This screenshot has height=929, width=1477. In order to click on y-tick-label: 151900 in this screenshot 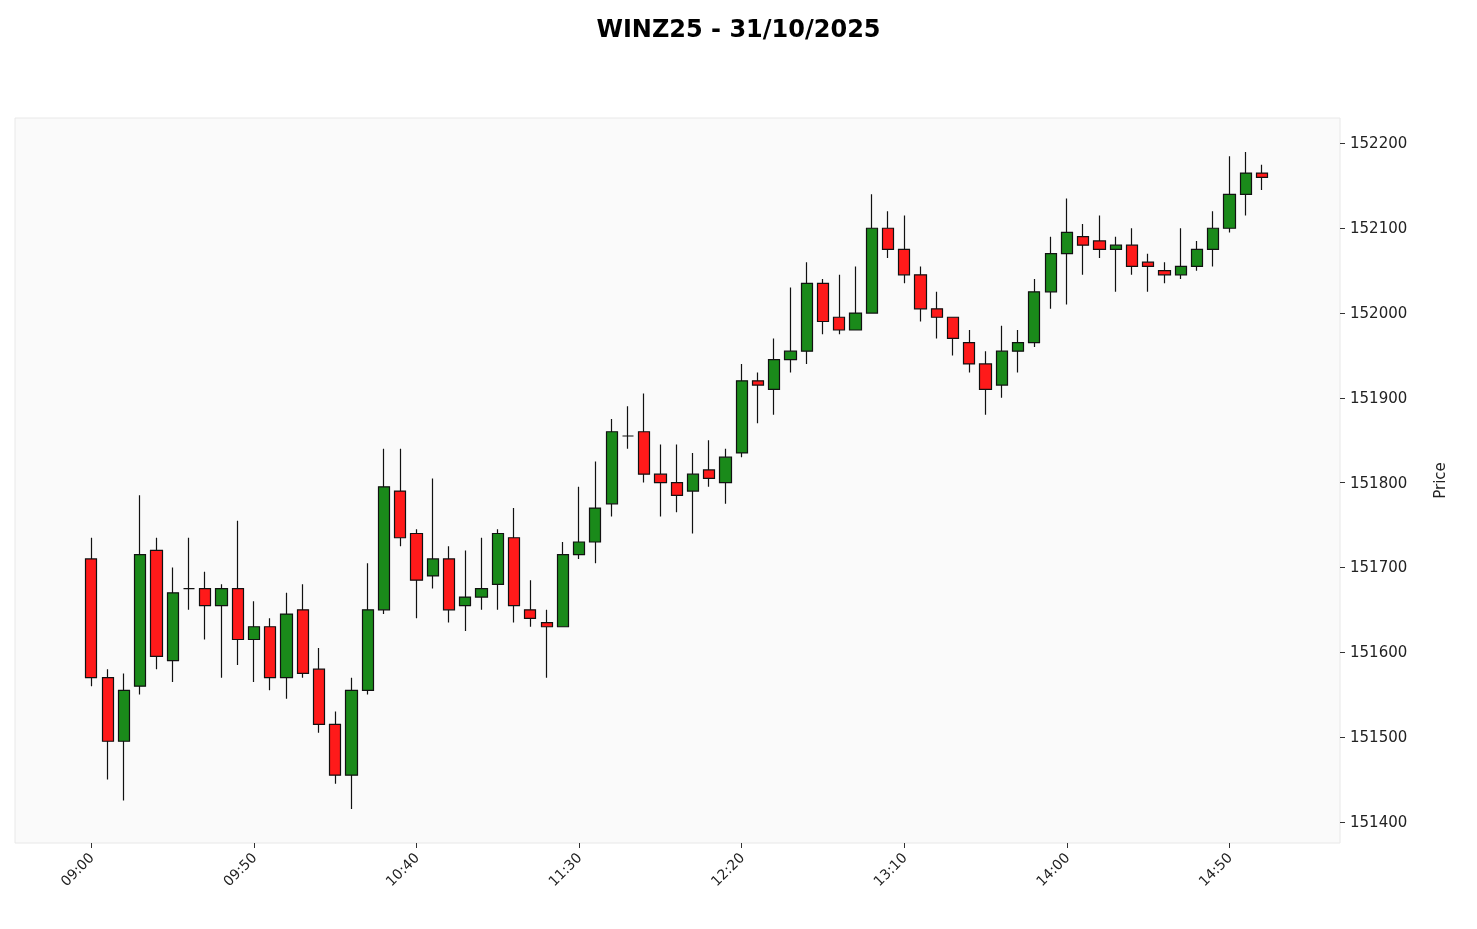, I will do `click(1379, 397)`.